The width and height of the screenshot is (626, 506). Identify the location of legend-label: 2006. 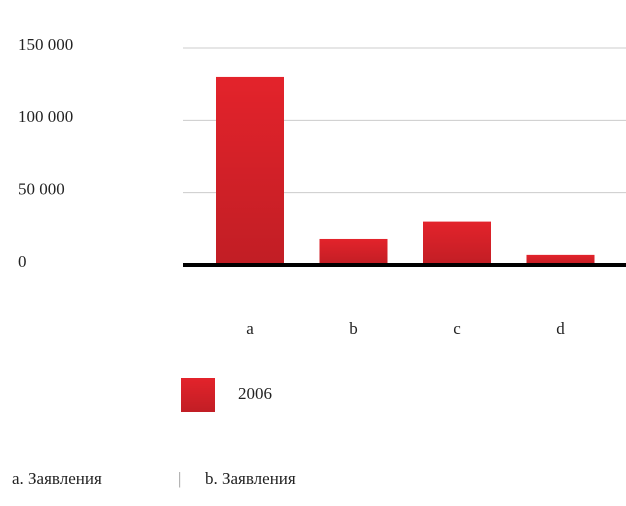
(255, 393).